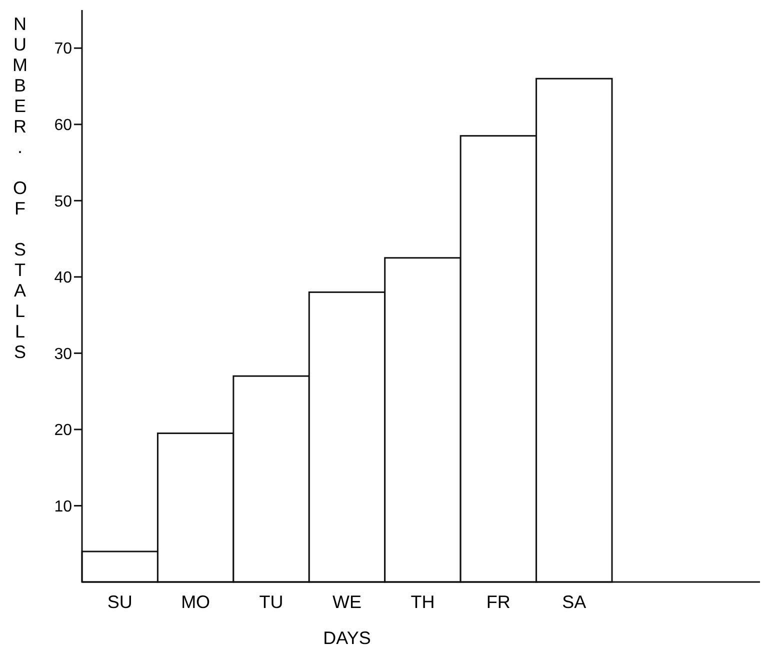 The image size is (768, 654). I want to click on y-tick-label: 60, so click(63, 125).